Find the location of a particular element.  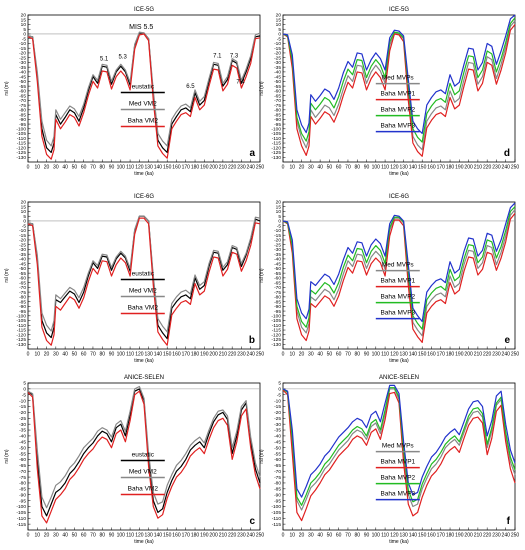

panel-b-ytick-label-24: -100 is located at coordinates (21, 317).